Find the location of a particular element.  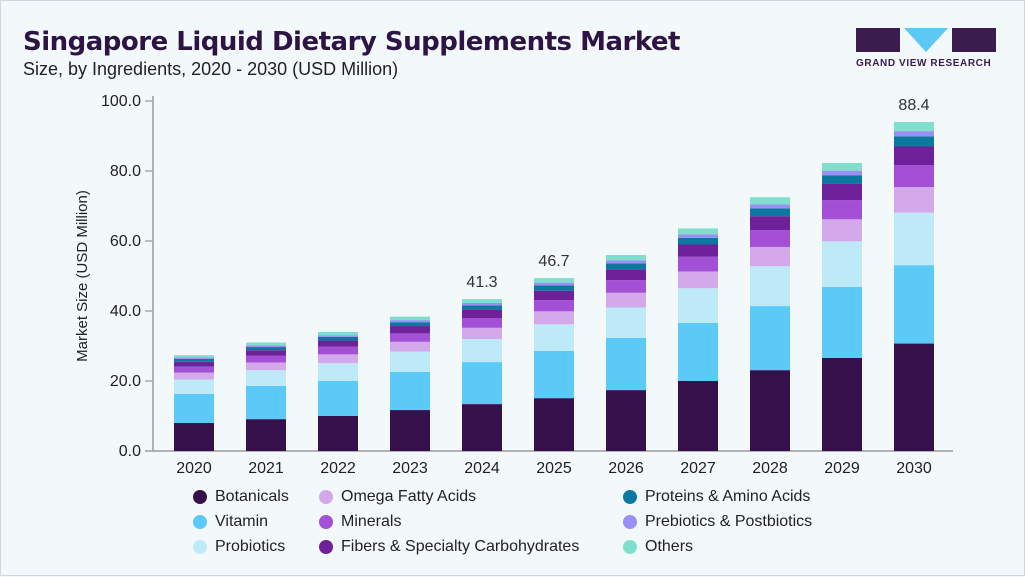

data-label: 41.3 is located at coordinates (481, 282).